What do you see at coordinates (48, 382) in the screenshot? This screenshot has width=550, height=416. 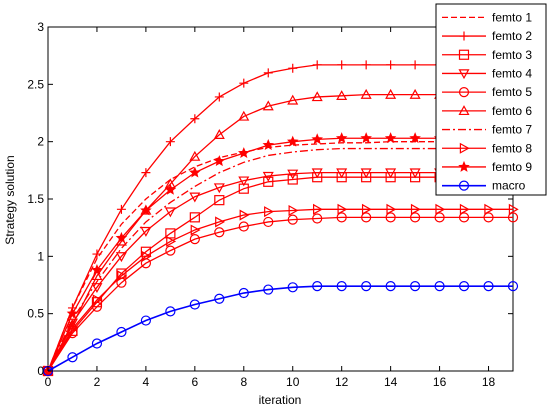 I see `x-tick-label: 0` at bounding box center [48, 382].